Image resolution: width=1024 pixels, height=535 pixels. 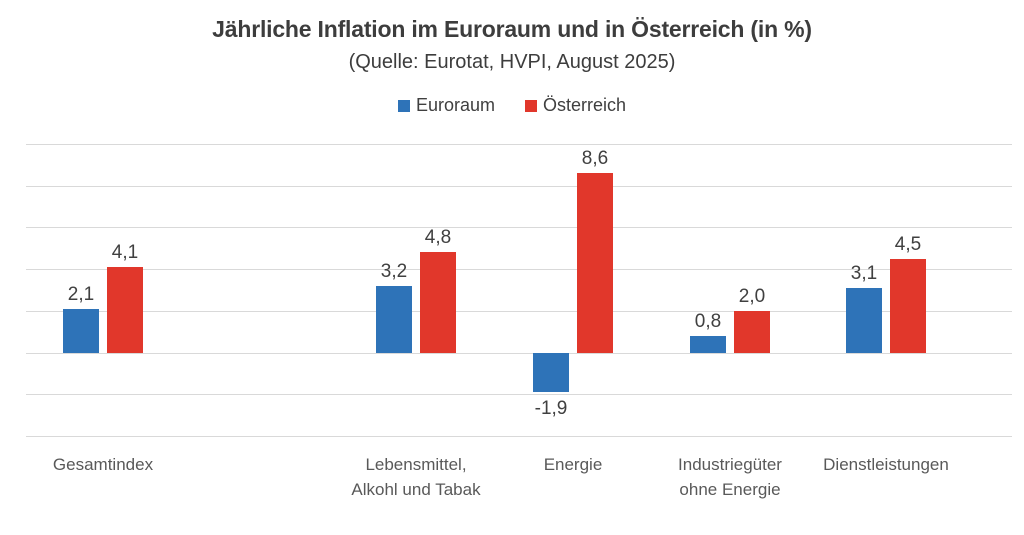 What do you see at coordinates (708, 321) in the screenshot?
I see `bar-value-label: 0,8` at bounding box center [708, 321].